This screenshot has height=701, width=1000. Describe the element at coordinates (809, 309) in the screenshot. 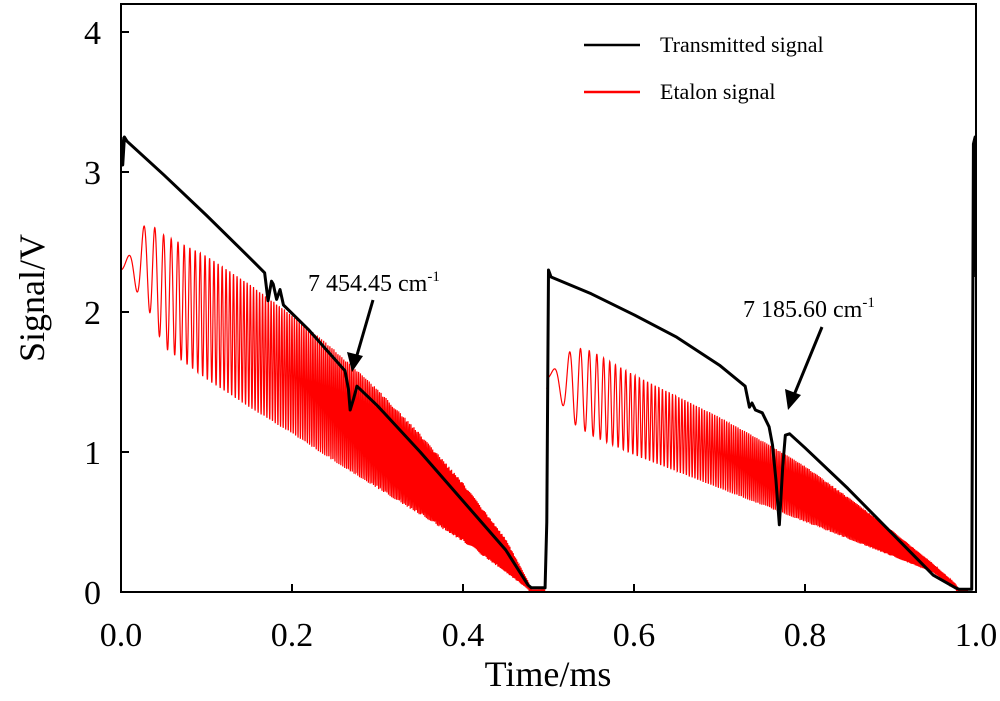

I see `annotation-label-2: 7 185.60 cm-1` at that location.